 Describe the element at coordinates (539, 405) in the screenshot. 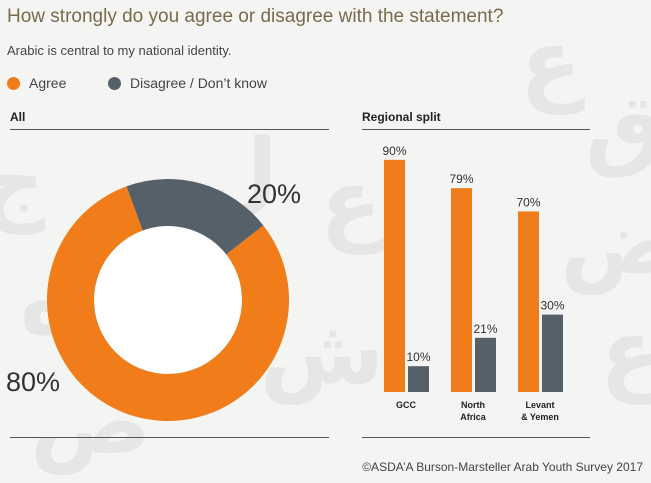

I see `category-label-2-line-0: Levant` at that location.